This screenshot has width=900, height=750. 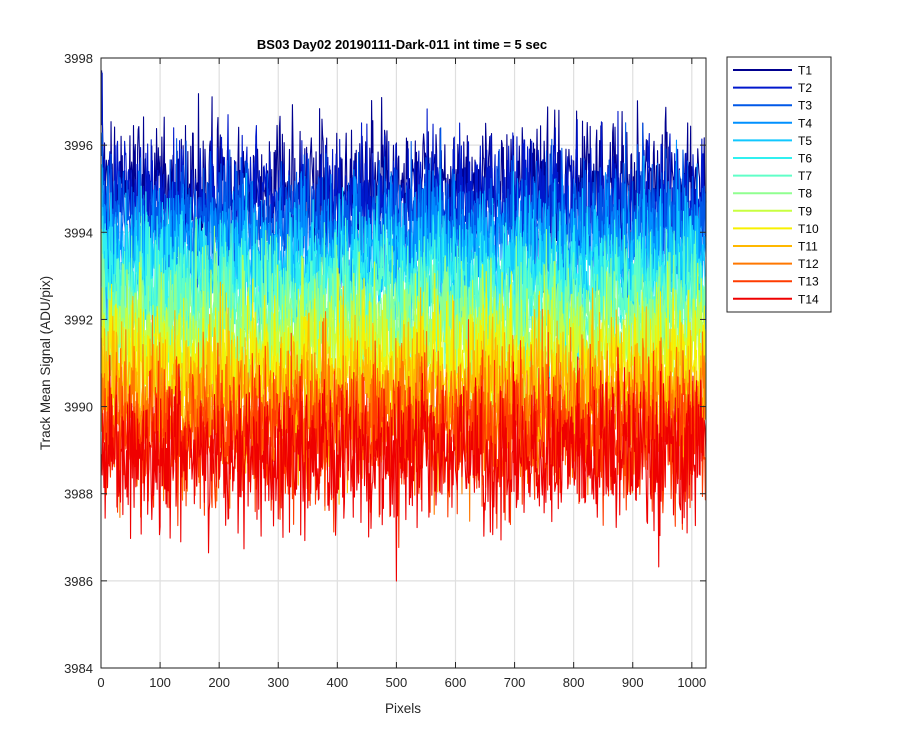 I want to click on legend: T1 T2 T3 T4 T5 T6 T7 T8 T9 T10 T11 T12 T13 T14, so click(x=779, y=184).